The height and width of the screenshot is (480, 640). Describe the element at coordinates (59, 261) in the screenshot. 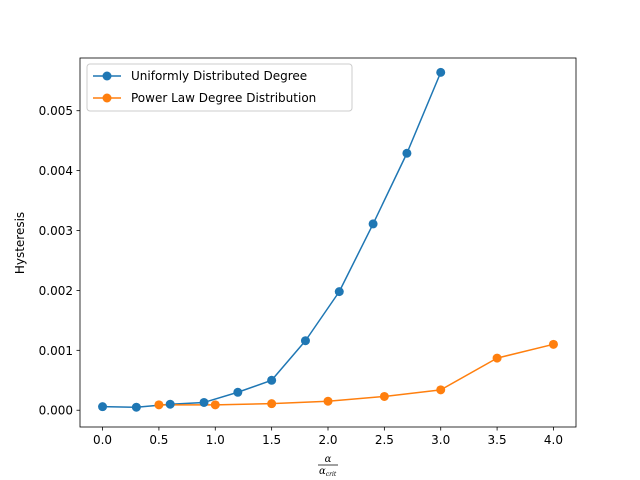

I see `y-axis-ticks: 0.000 0.001 0.002 0.003 0.004 0.005` at that location.